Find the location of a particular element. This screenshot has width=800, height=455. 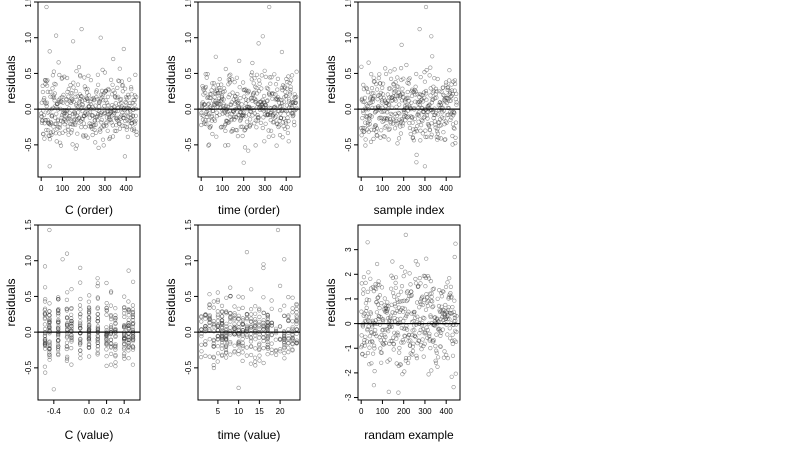

y-tick-label: 1.0 is located at coordinates (28, 261).